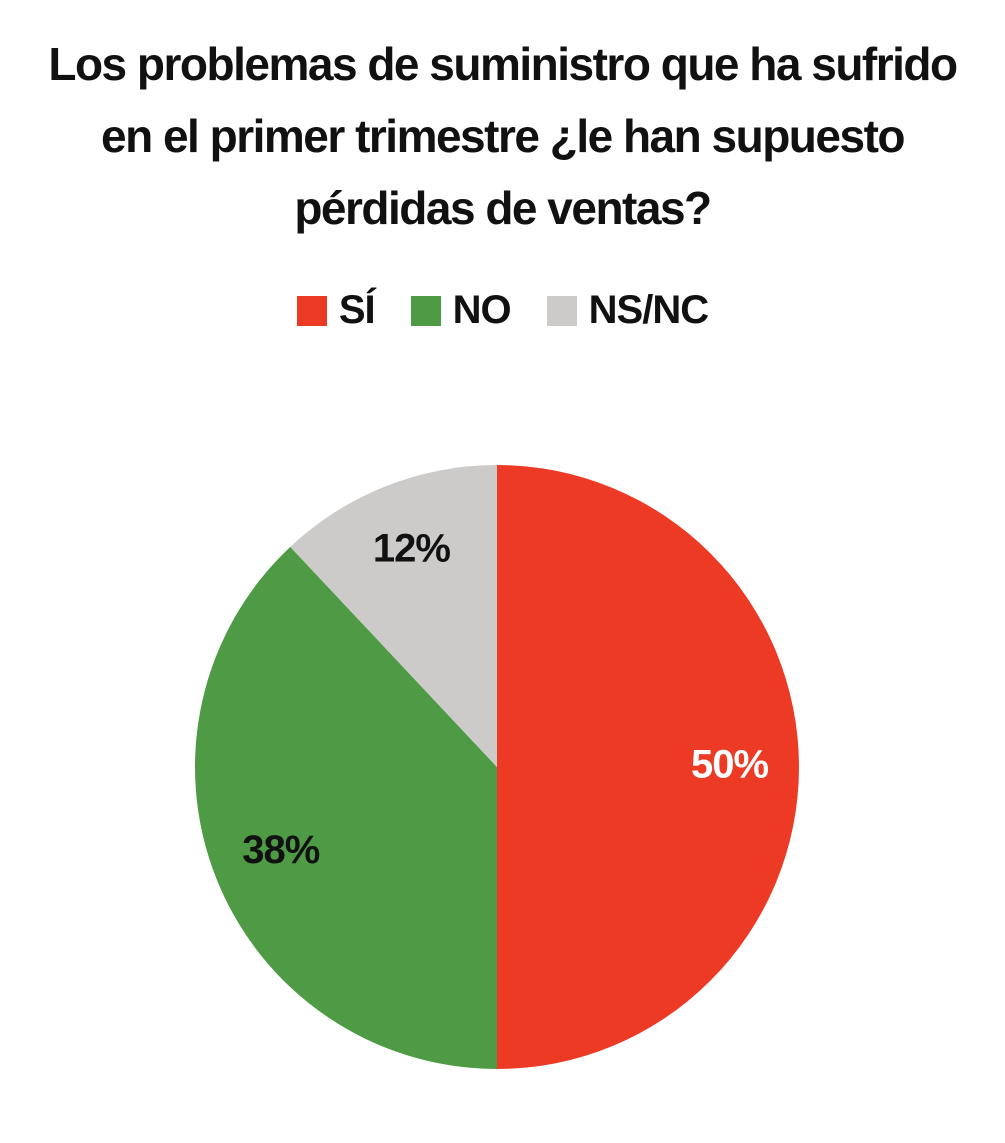 This screenshot has height=1143, width=1005. Describe the element at coordinates (482, 310) in the screenshot. I see `legend-label: NO` at that location.